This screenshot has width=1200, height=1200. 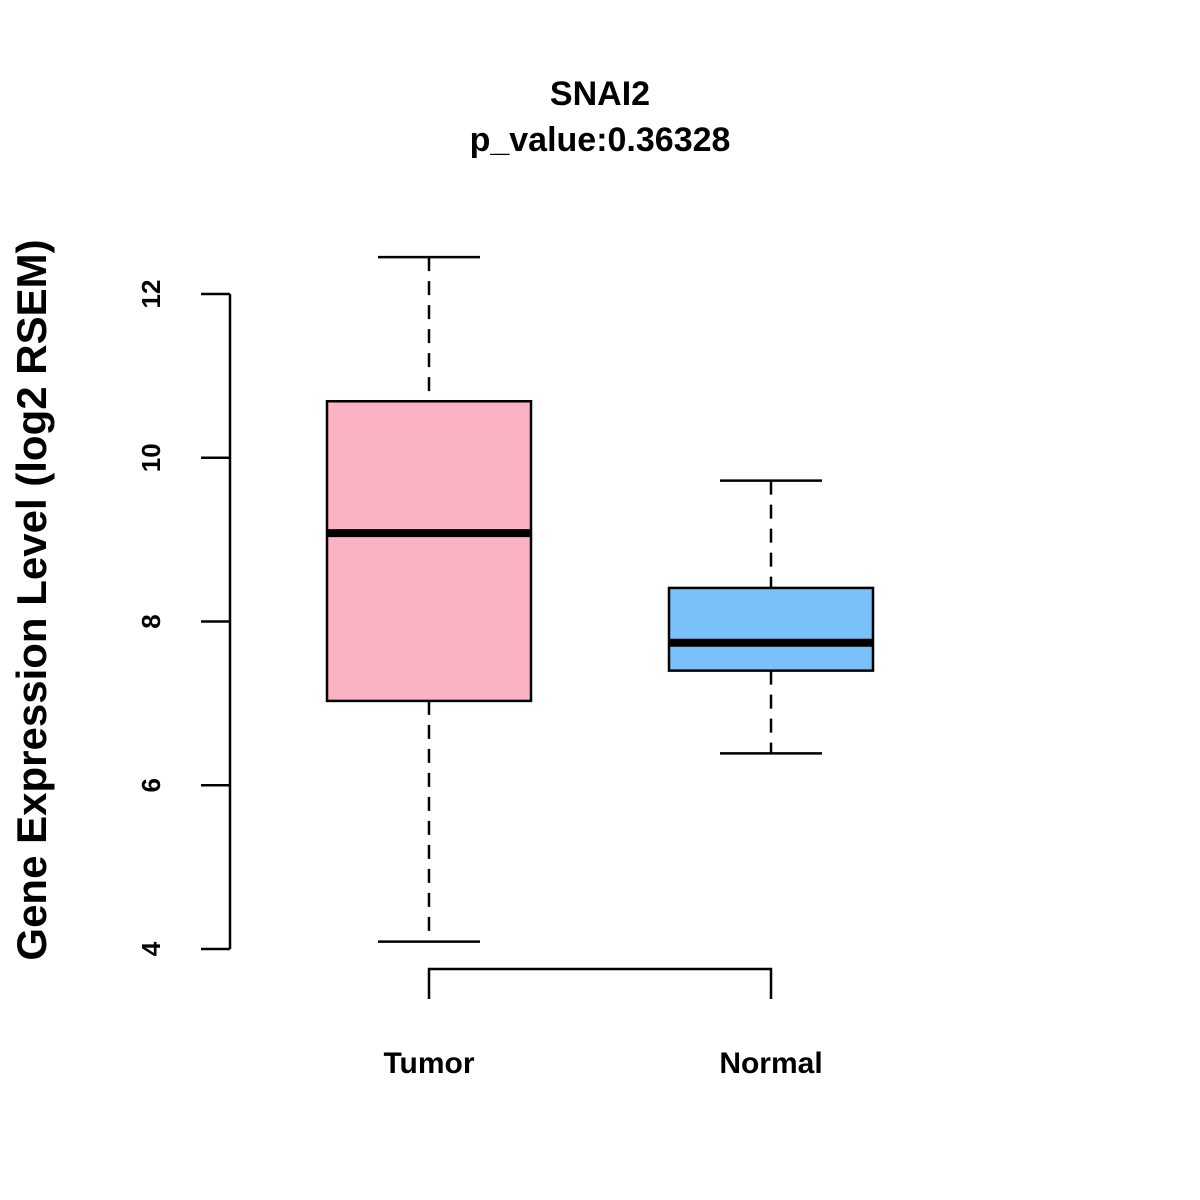 I want to click on y-axis: 4 6 8 10 12, so click(x=184, y=618).